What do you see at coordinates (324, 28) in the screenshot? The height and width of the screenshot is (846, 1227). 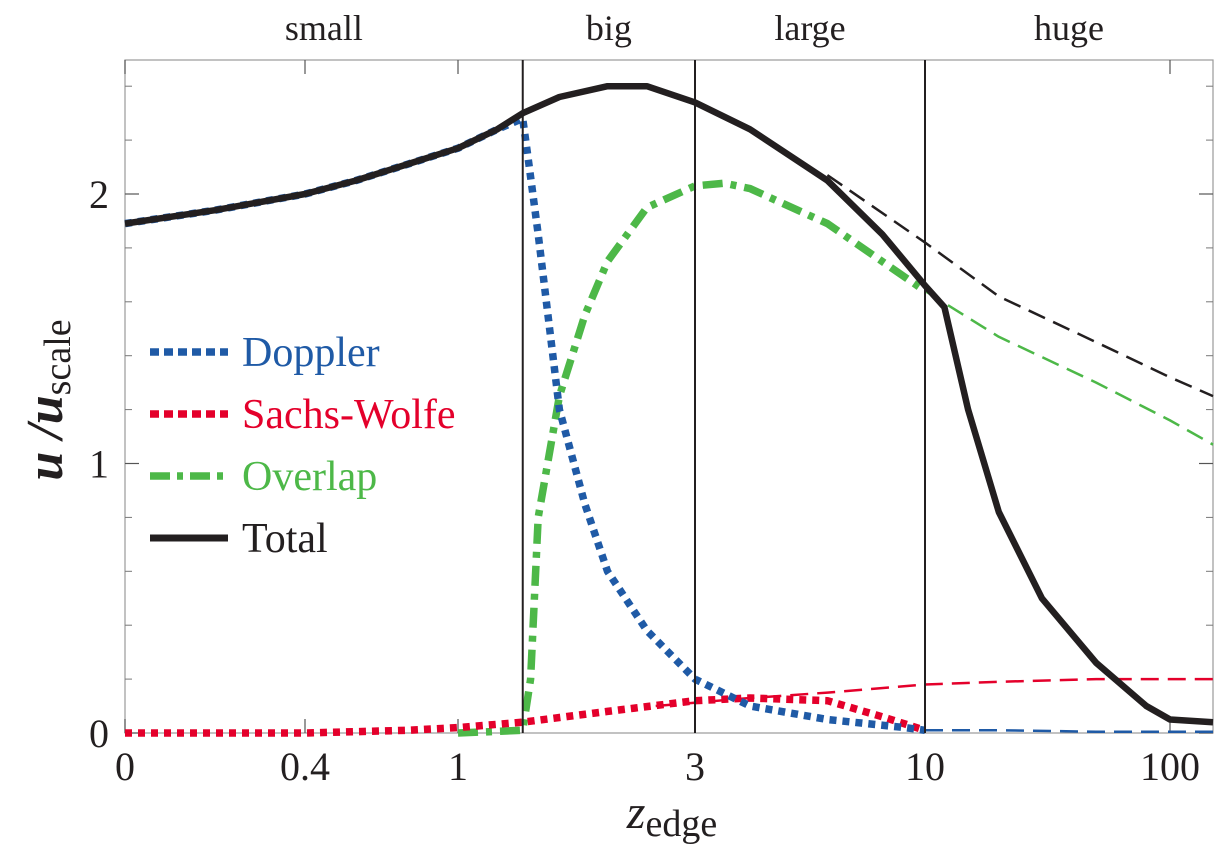 I see `region-label-small: small` at bounding box center [324, 28].